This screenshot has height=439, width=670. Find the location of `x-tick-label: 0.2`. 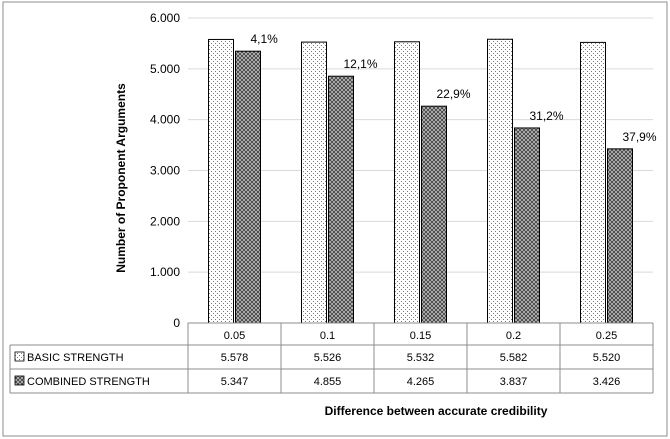

x-tick-label: 0.2 is located at coordinates (513, 336).